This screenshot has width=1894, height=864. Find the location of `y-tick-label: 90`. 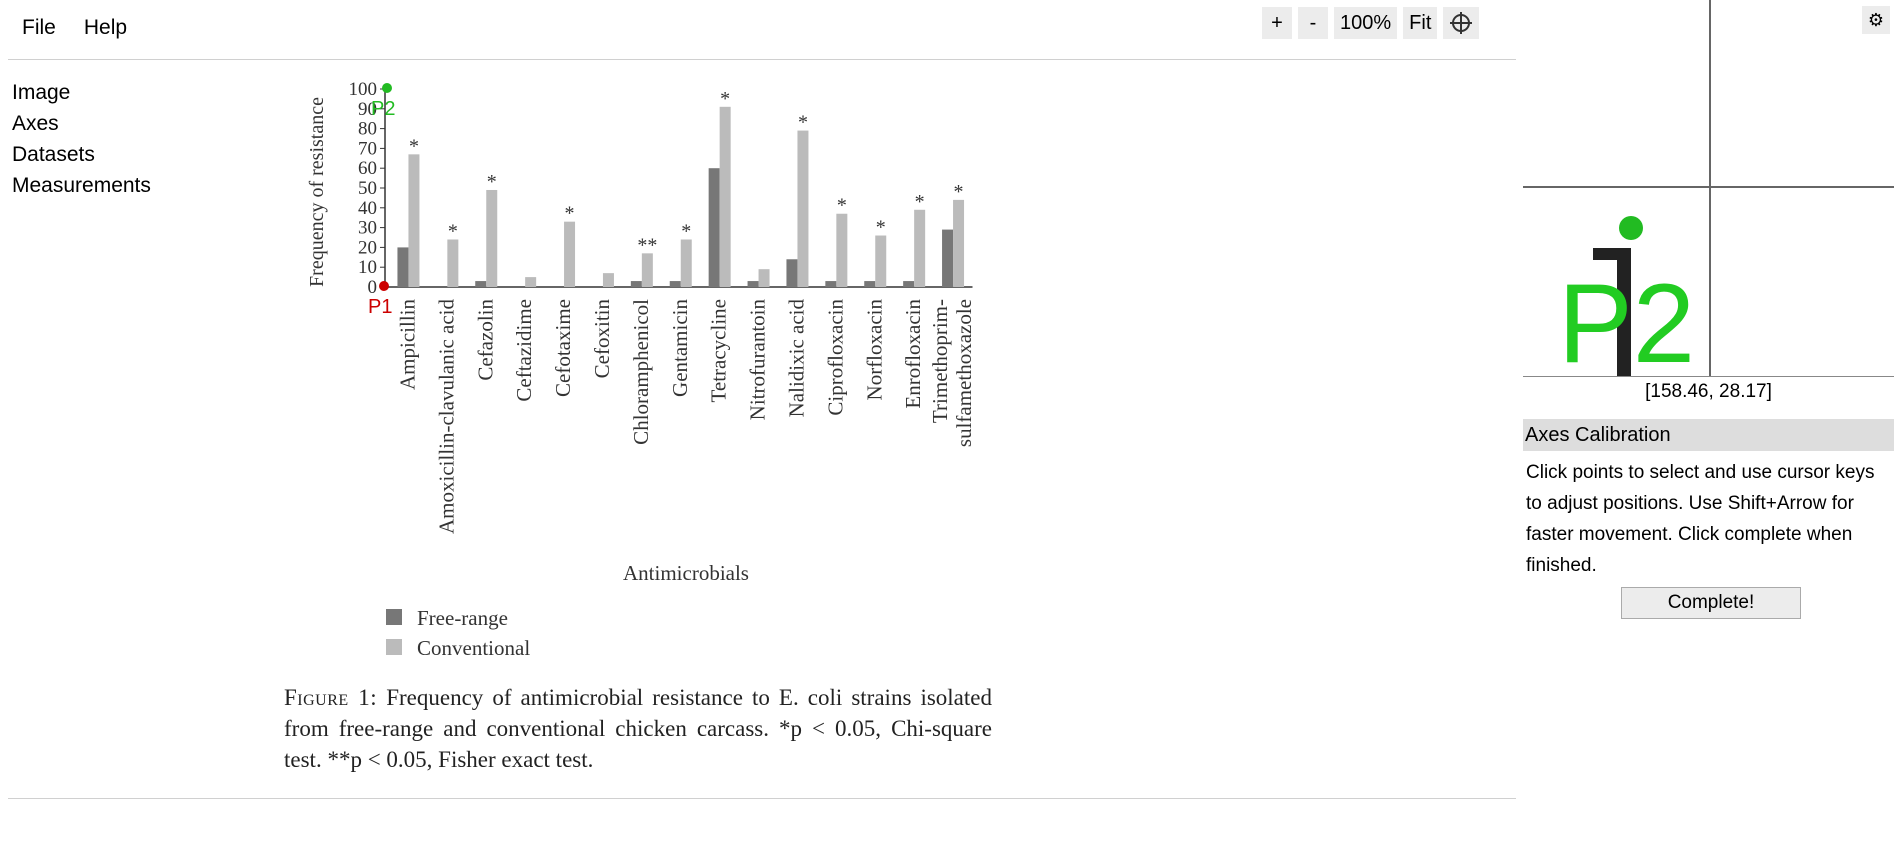

y-tick-label: 90 is located at coordinates (367, 109).